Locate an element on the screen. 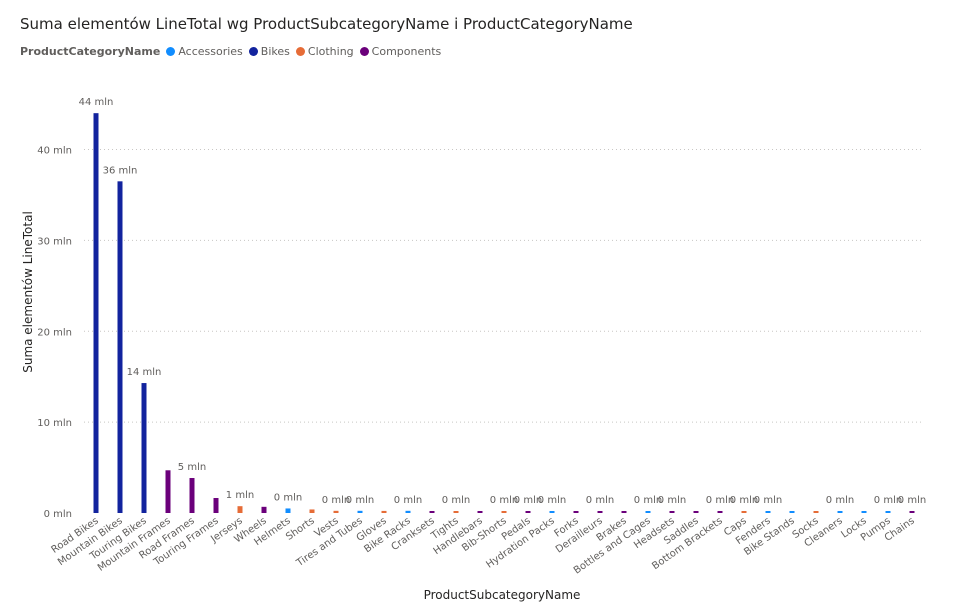  legend-label: Components is located at coordinates (406, 51).